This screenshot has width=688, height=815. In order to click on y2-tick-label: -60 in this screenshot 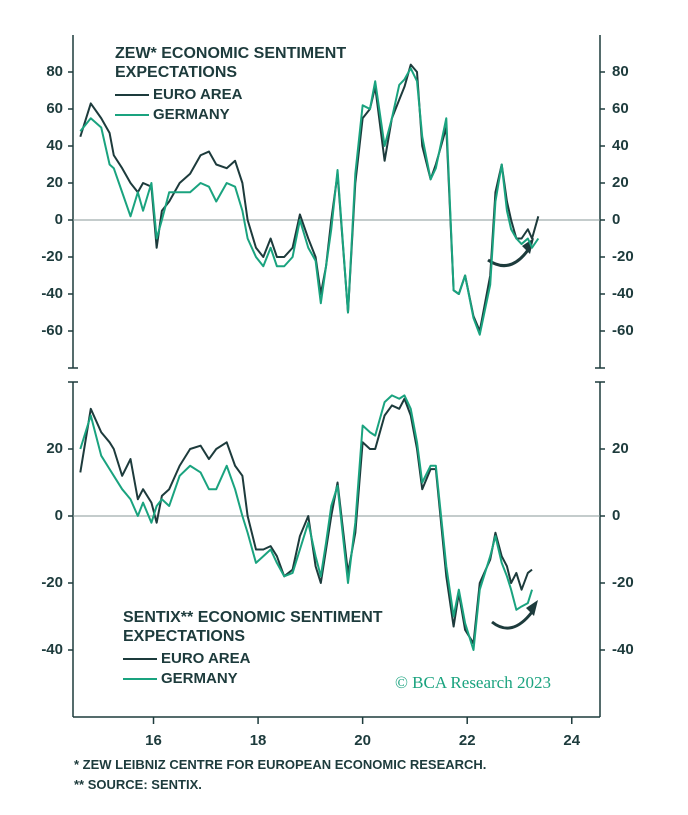, I will do `click(623, 330)`.